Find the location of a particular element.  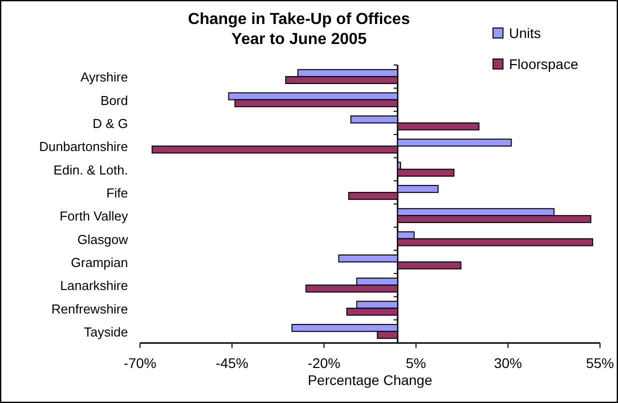

chart-title: Change in Take-Up of Offices is located at coordinates (299, 19).